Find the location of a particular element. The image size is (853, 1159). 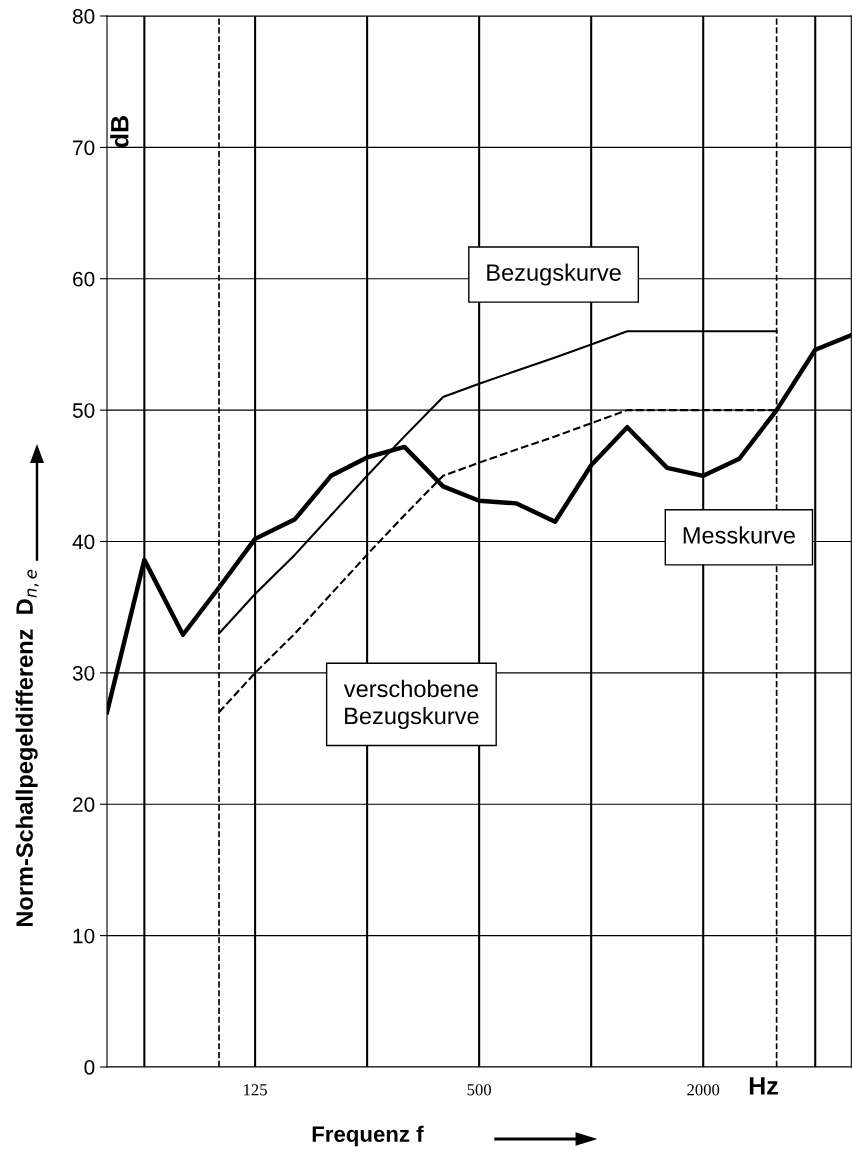

y-tick-label: 20 is located at coordinates (84, 804).